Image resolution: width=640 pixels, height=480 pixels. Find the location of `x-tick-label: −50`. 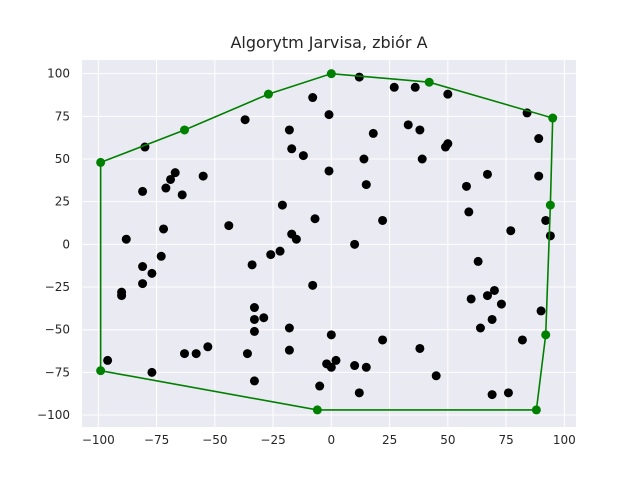

x-tick-label: −50 is located at coordinates (214, 440).